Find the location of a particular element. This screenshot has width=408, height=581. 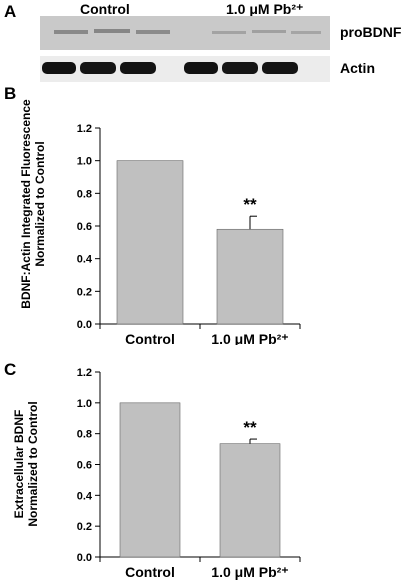

blot-group-pb-label: 1.0 μM Pb²⁺ is located at coordinates (265, 9).